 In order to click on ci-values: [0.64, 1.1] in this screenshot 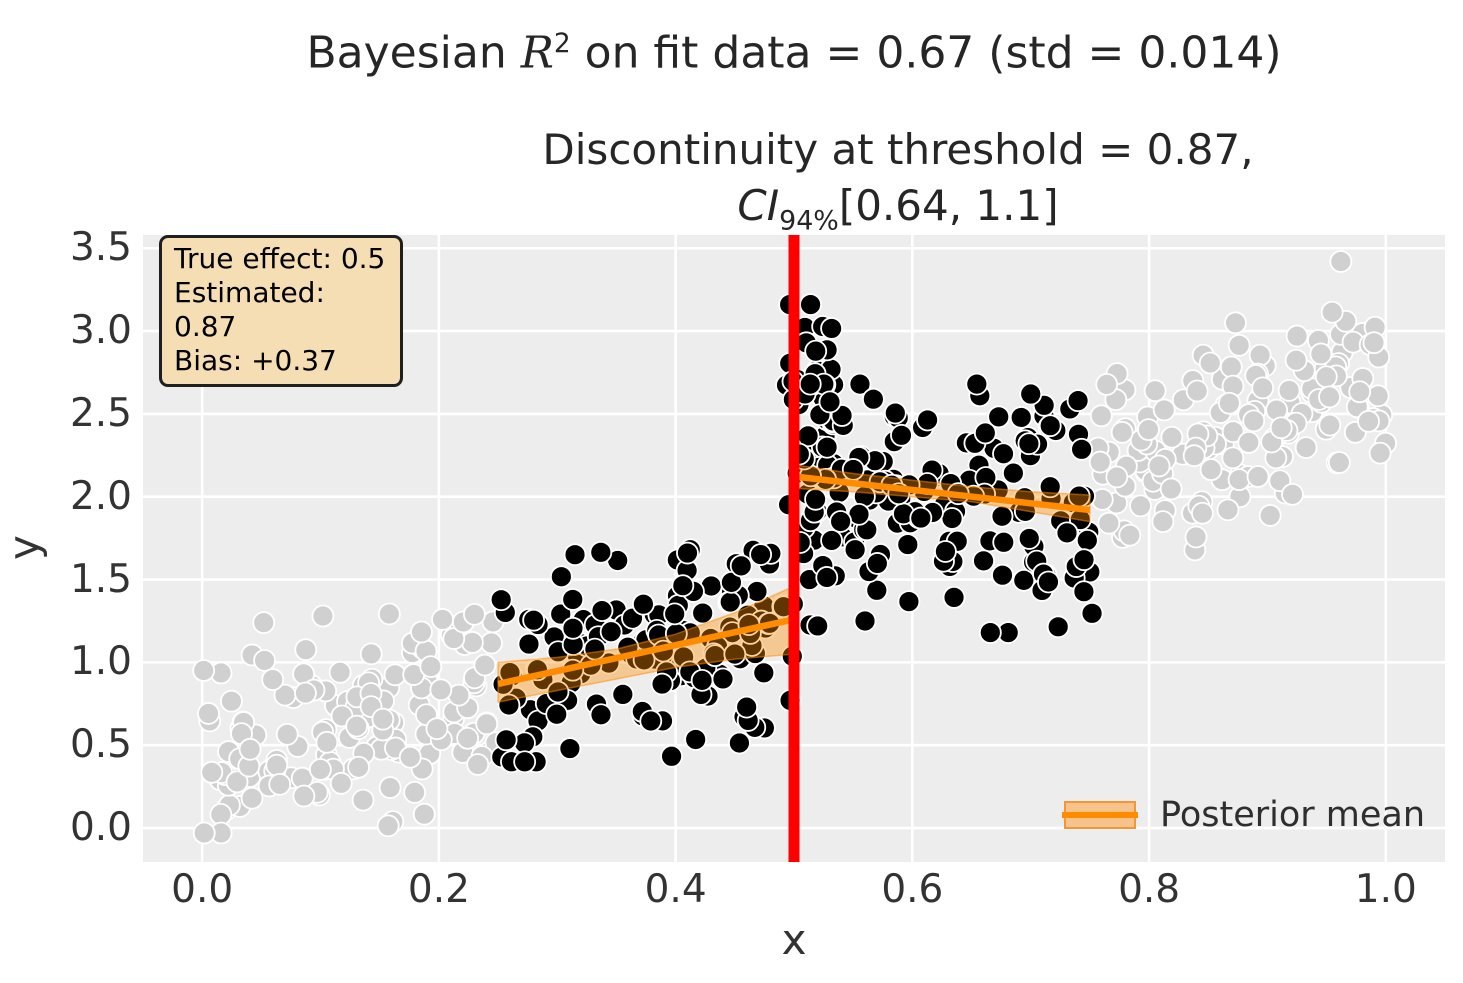, I will do `click(948, 205)`.